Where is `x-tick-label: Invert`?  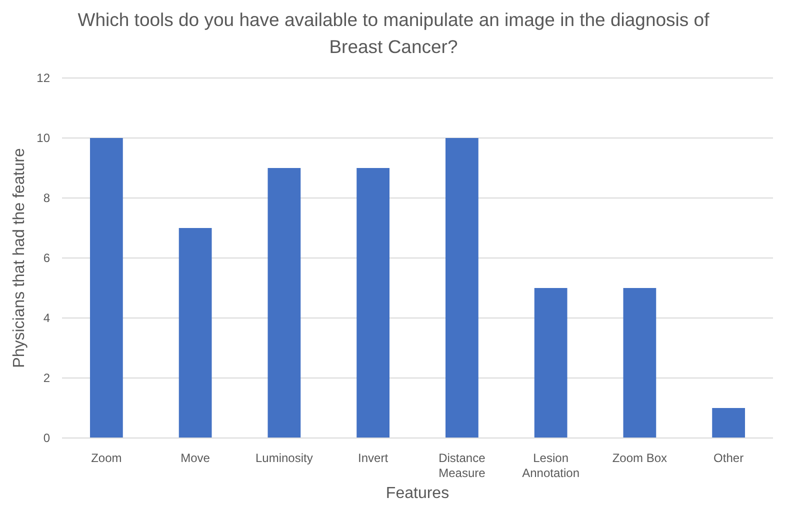 x-tick-label: Invert is located at coordinates (373, 458).